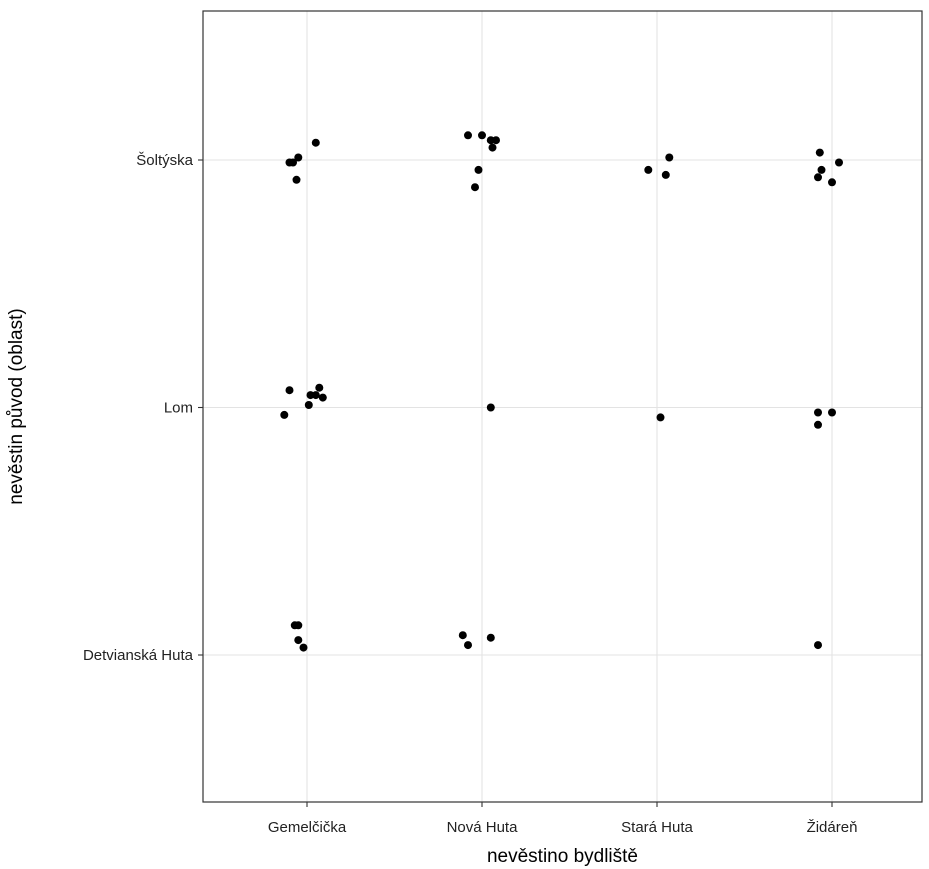  I want to click on x-tick-label: Nová Huta, so click(483, 827).